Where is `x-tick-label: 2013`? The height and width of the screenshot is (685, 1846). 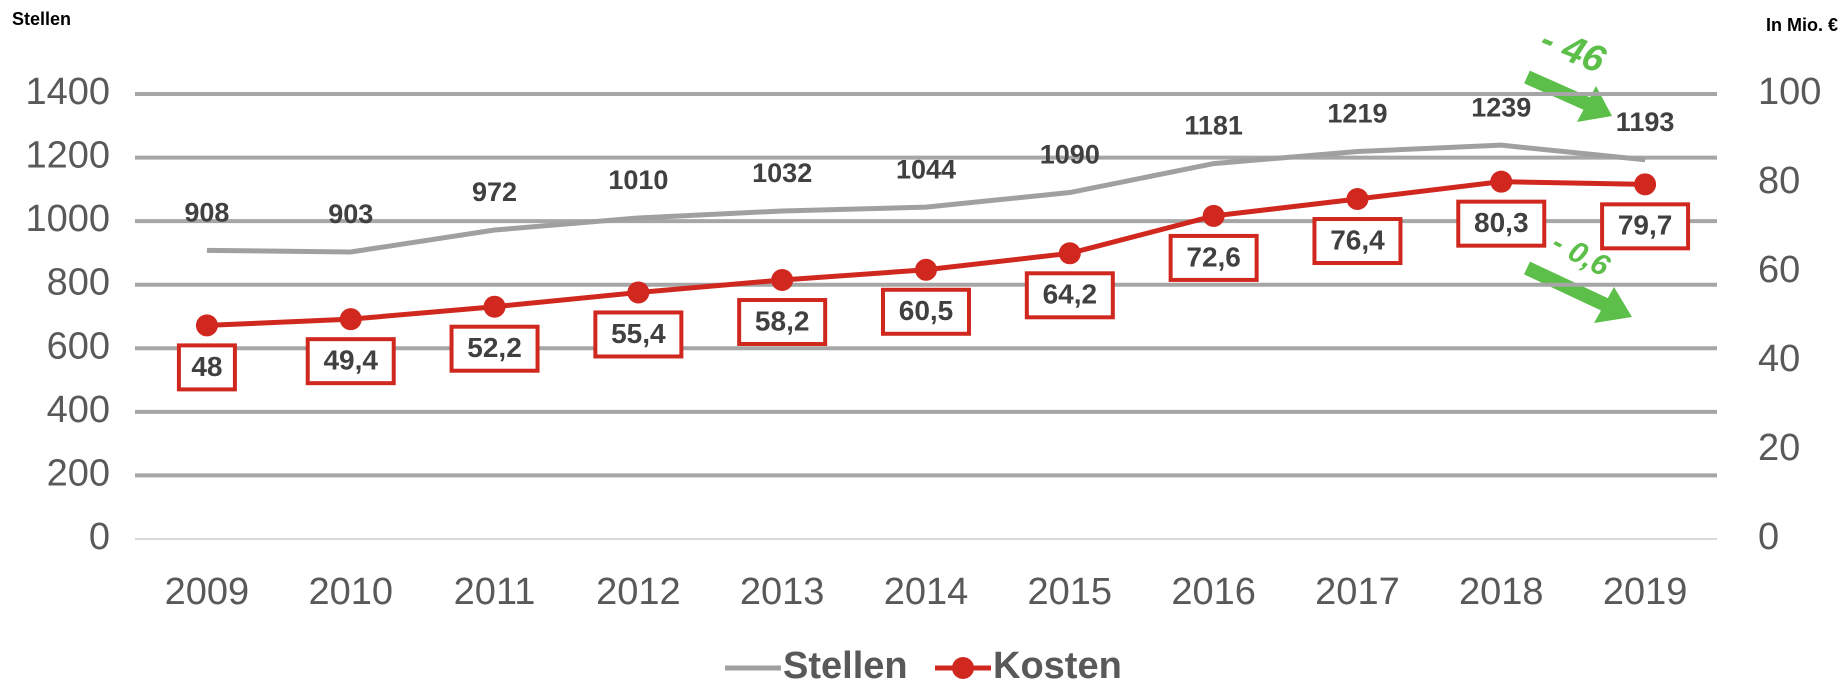 x-tick-label: 2013 is located at coordinates (782, 592).